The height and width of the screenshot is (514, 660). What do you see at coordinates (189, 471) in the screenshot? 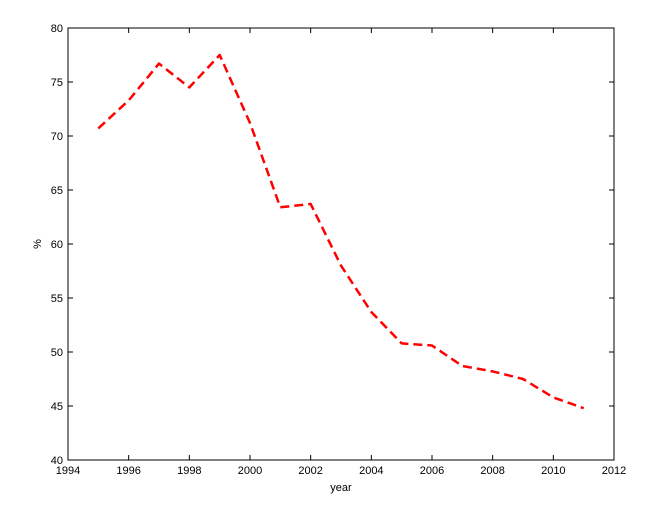
I see `x-tick-label: 1998` at bounding box center [189, 471].